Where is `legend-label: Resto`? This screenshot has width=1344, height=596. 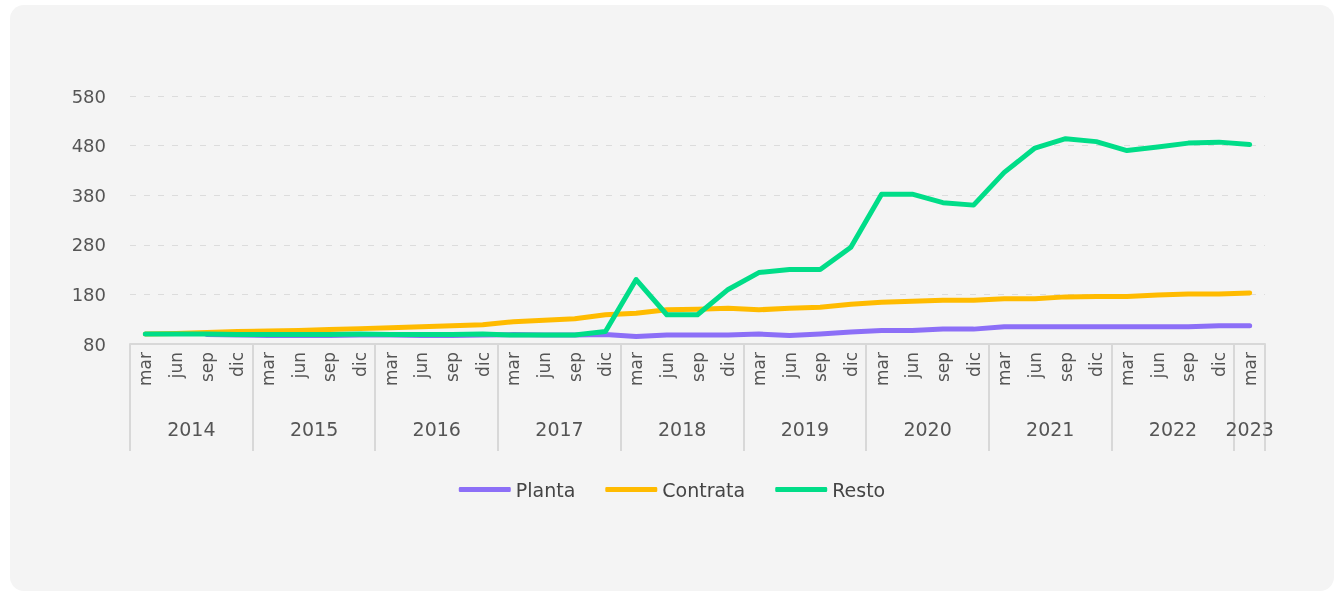 legend-label: Resto is located at coordinates (859, 489).